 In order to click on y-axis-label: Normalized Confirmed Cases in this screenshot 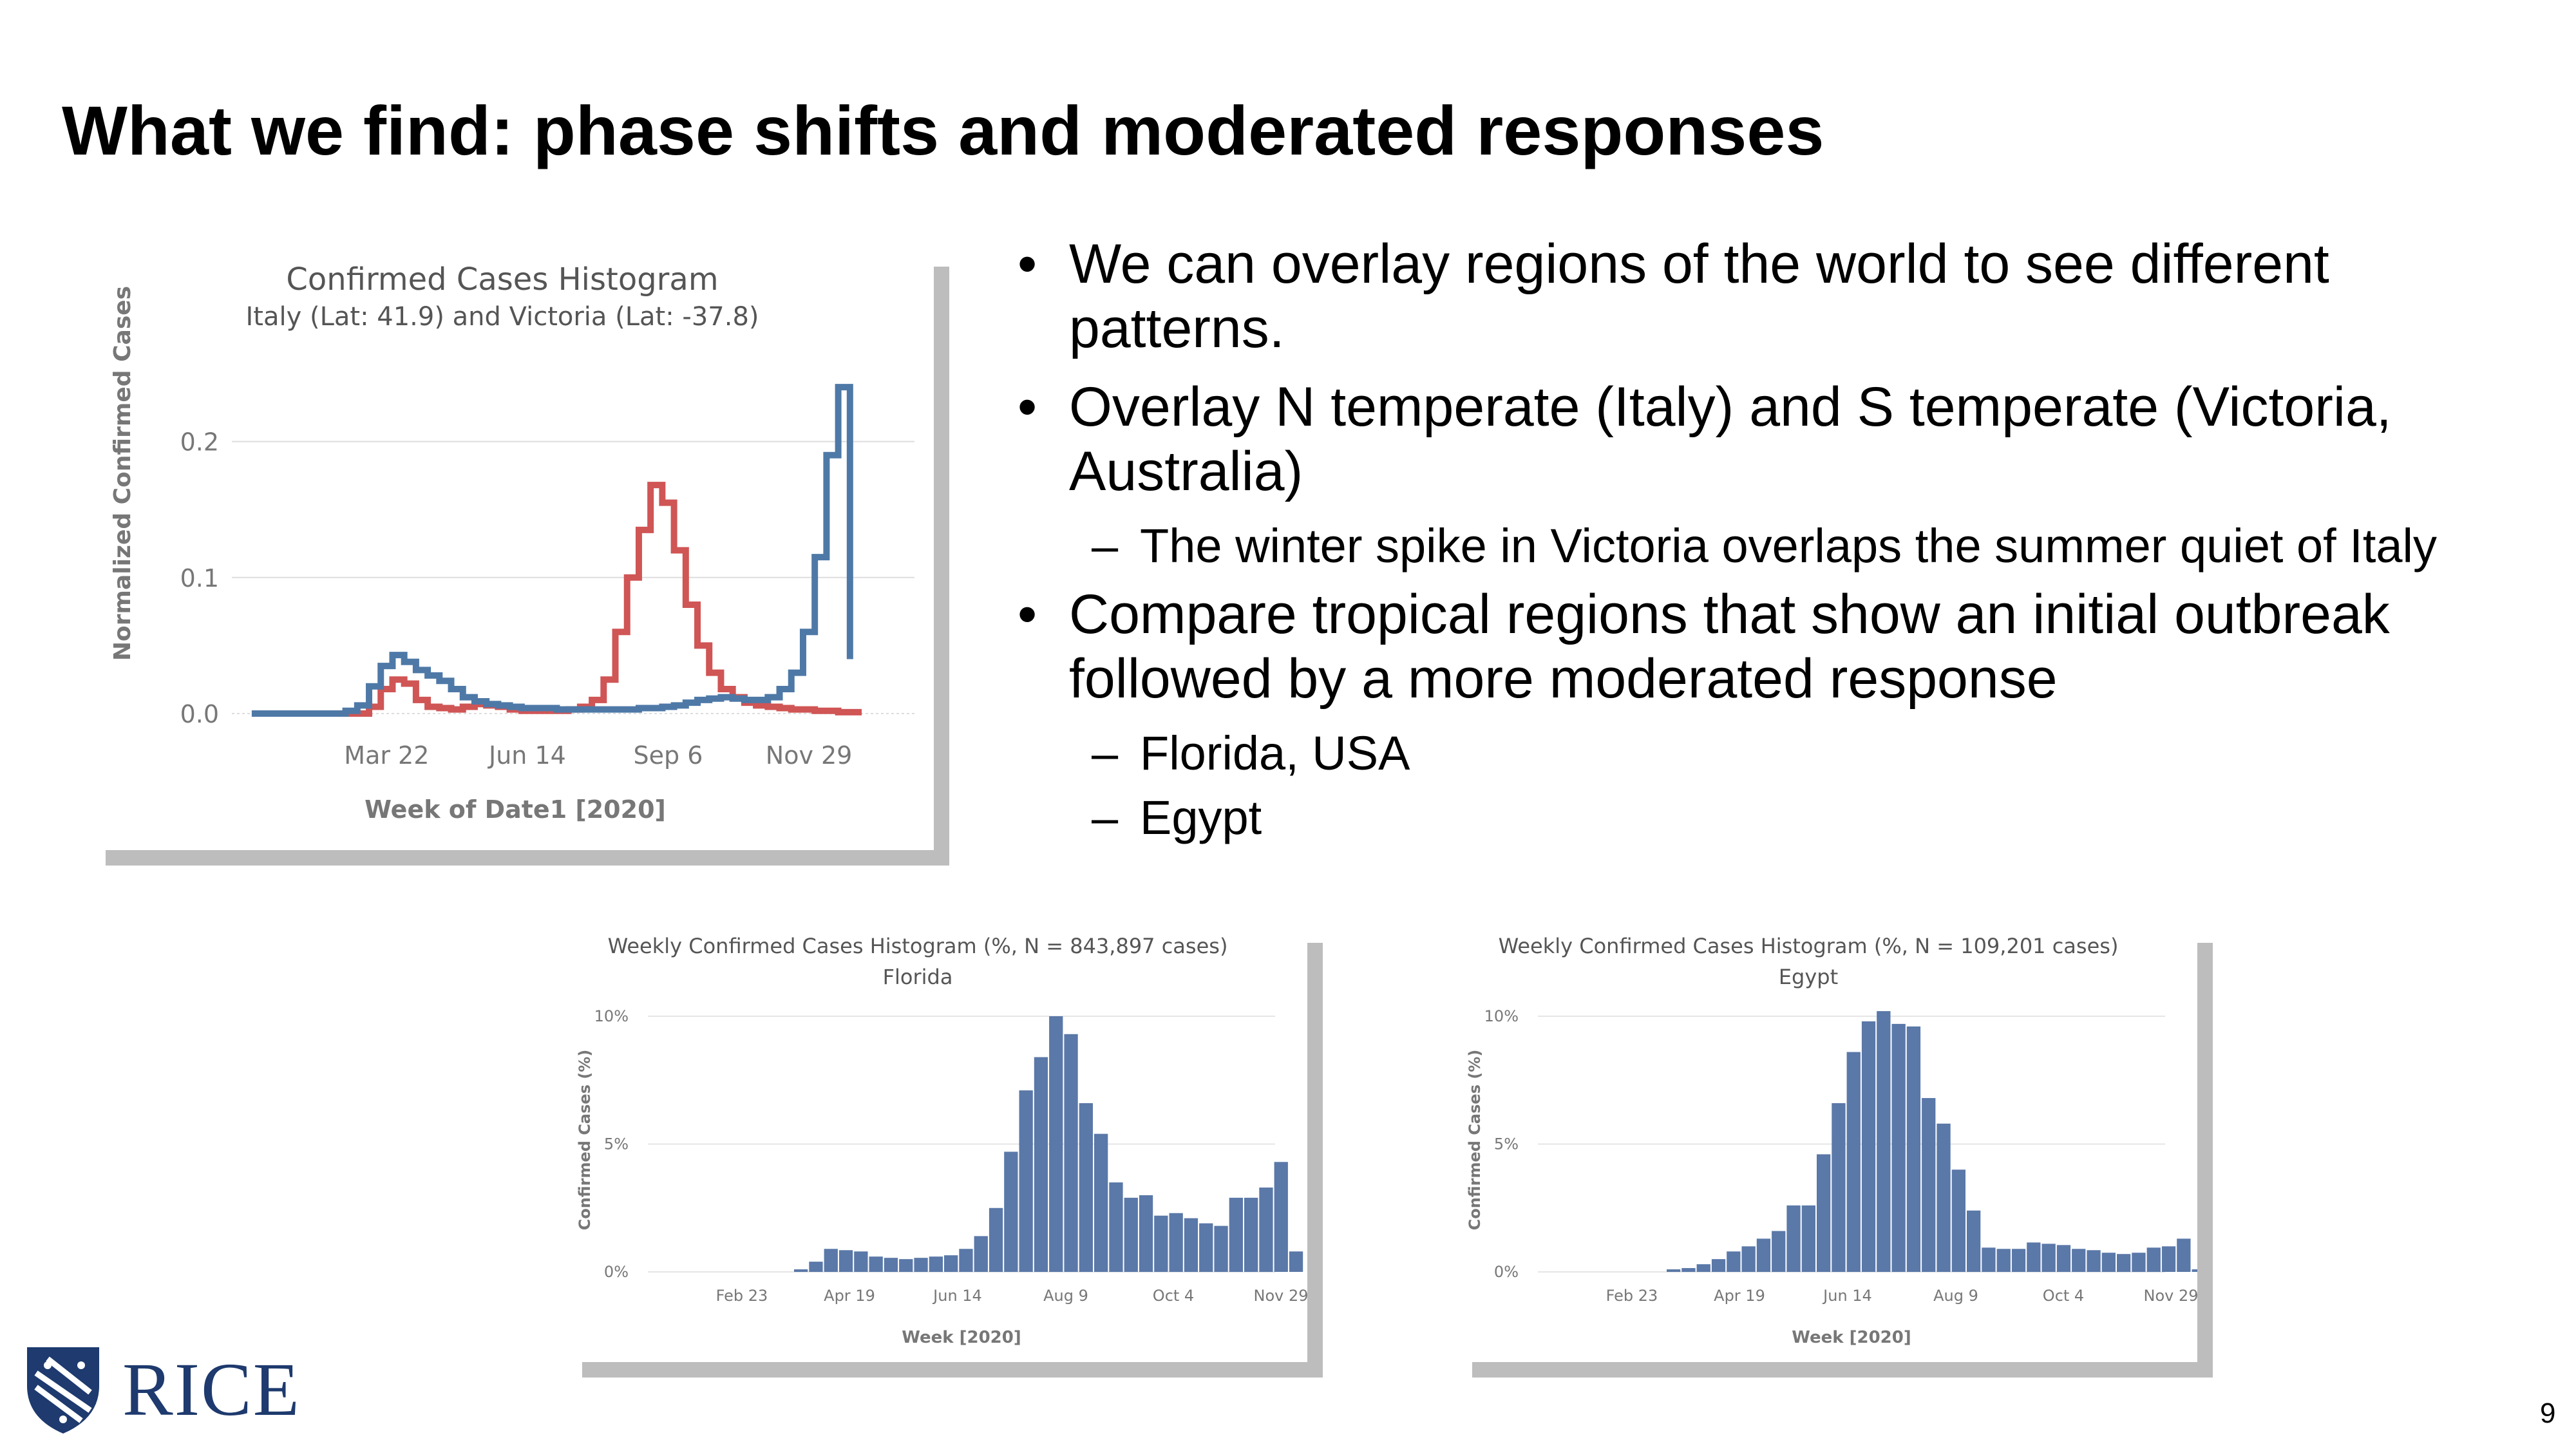, I will do `click(123, 474)`.